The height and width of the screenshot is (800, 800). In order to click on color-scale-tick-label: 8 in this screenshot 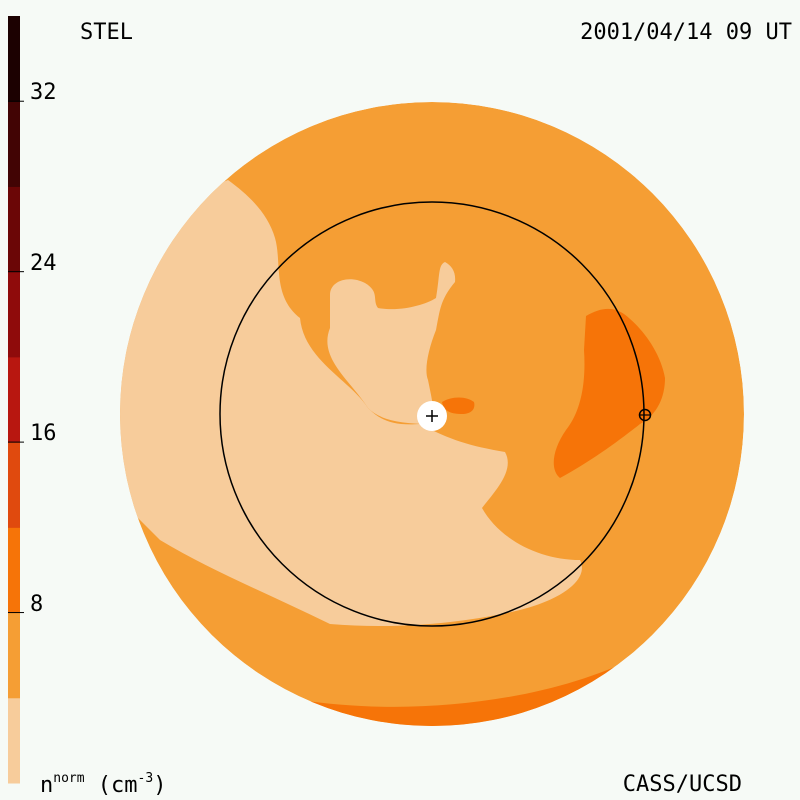, I will do `click(37, 604)`.